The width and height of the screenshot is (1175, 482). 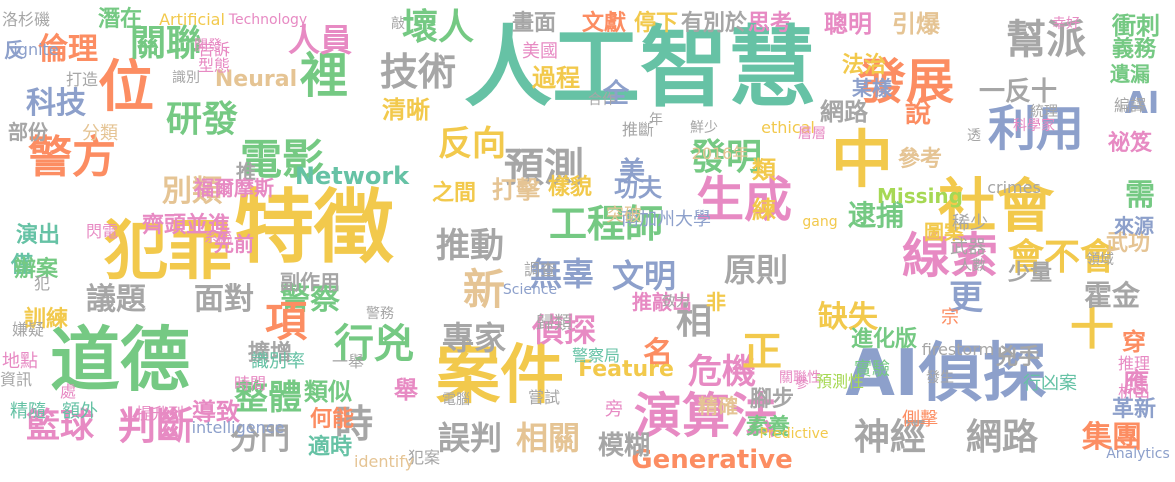 I want to click on cloud-word: 統理, so click(x=1044, y=112).